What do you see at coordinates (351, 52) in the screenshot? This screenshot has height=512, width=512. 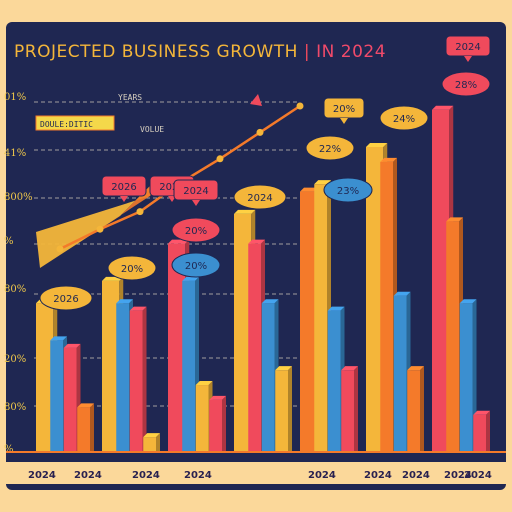 I see `title-part-2: IN 2024` at bounding box center [351, 52].